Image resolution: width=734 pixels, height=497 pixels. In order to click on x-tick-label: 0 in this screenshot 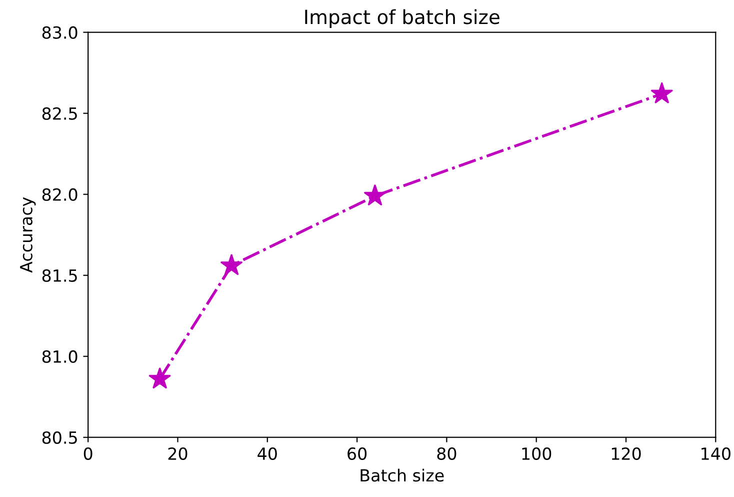, I will do `click(88, 453)`.